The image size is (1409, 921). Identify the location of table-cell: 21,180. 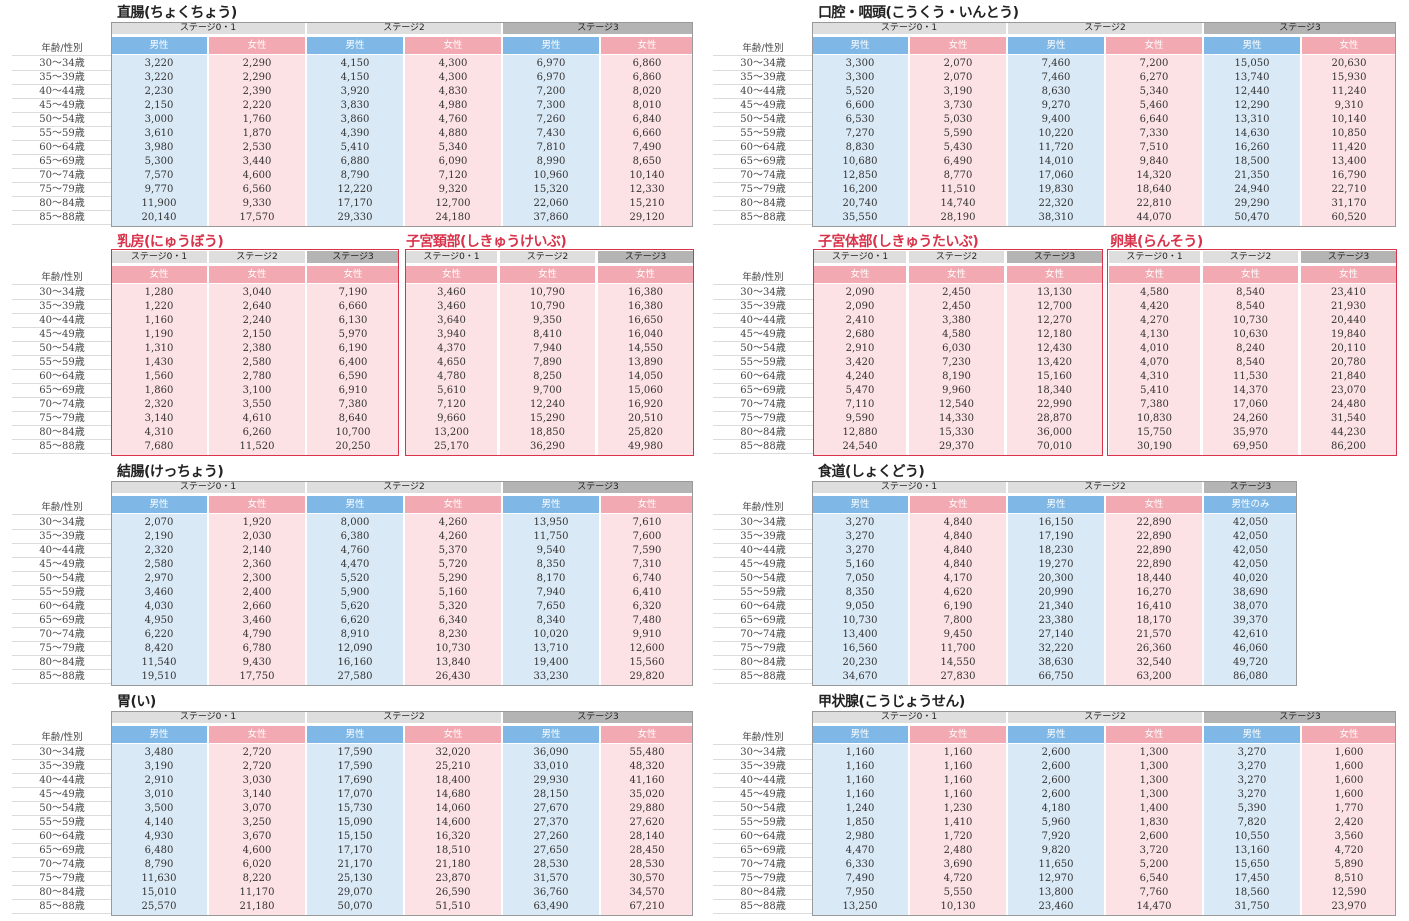
(257, 906).